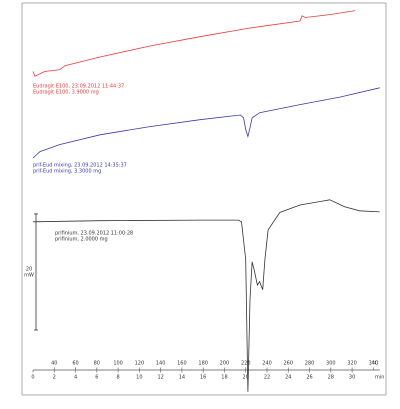 This screenshot has width=400, height=409. I want to click on x2-axis-label: °C, so click(375, 364).